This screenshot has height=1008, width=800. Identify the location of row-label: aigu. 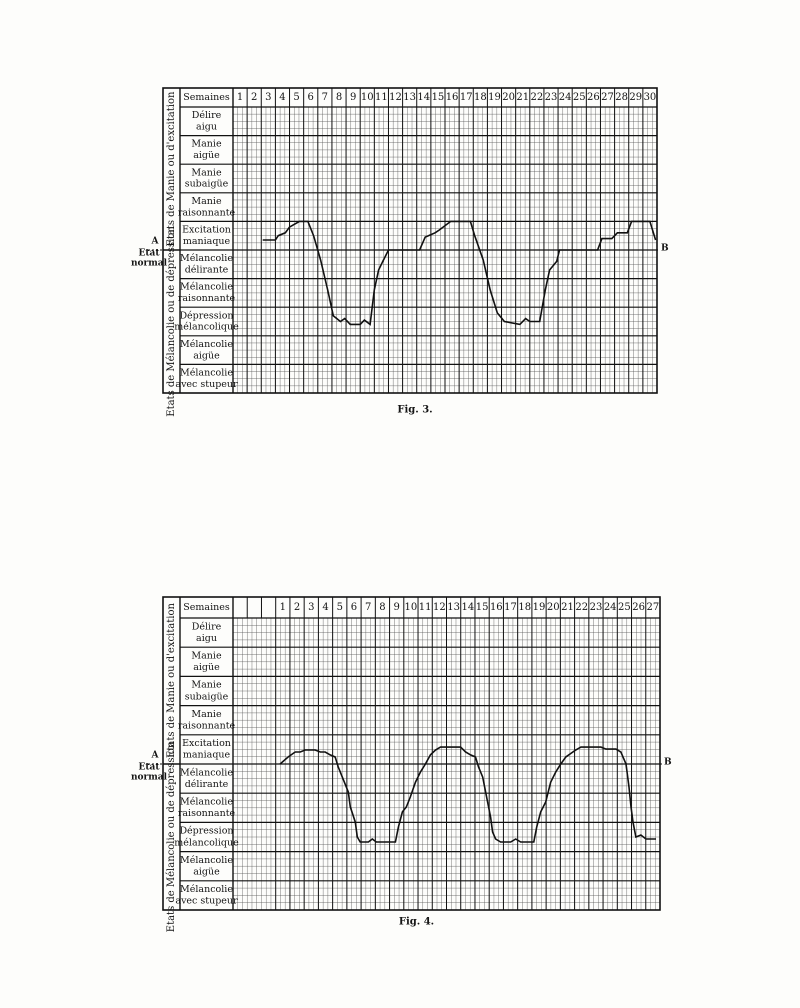
(206, 638).